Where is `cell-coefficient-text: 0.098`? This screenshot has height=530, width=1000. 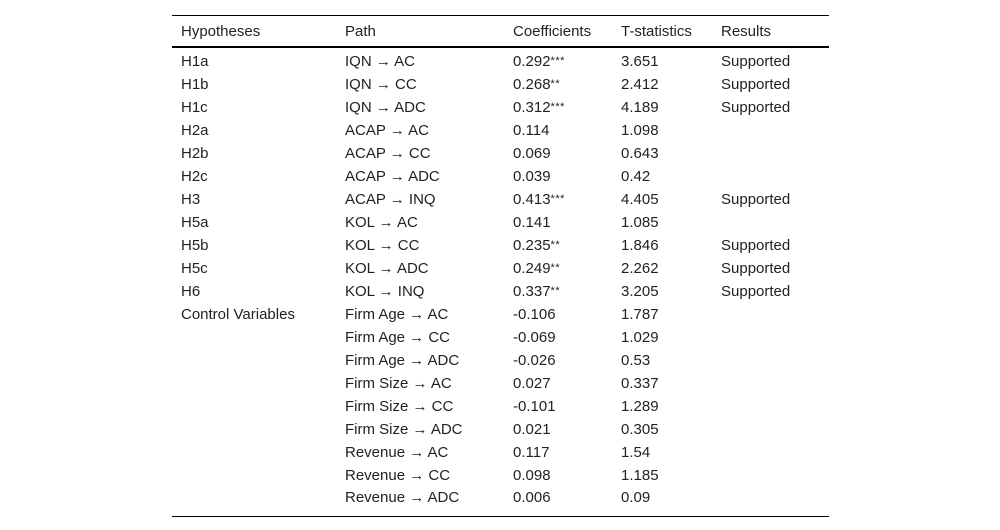
cell-coefficient-text: 0.098 is located at coordinates (532, 475).